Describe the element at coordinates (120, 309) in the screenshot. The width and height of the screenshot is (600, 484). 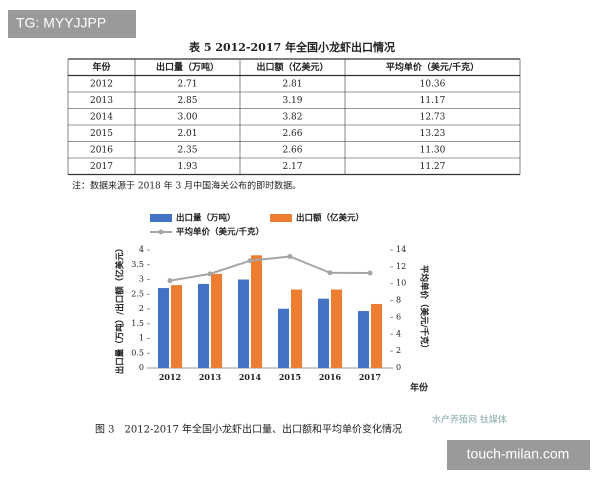
I see `y-axis-label: 出口量（万吨）/出口额（亿美元）` at that location.